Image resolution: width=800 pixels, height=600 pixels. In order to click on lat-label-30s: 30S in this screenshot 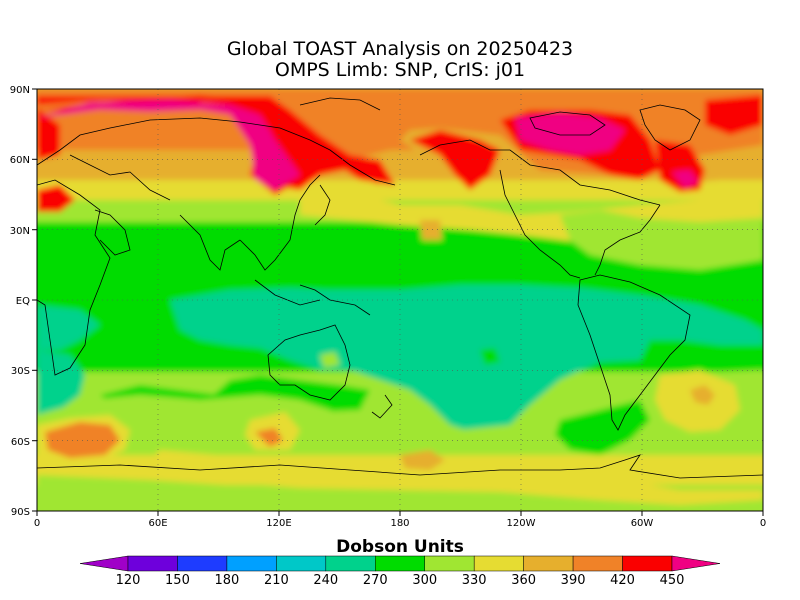, I will do `click(20, 371)`.